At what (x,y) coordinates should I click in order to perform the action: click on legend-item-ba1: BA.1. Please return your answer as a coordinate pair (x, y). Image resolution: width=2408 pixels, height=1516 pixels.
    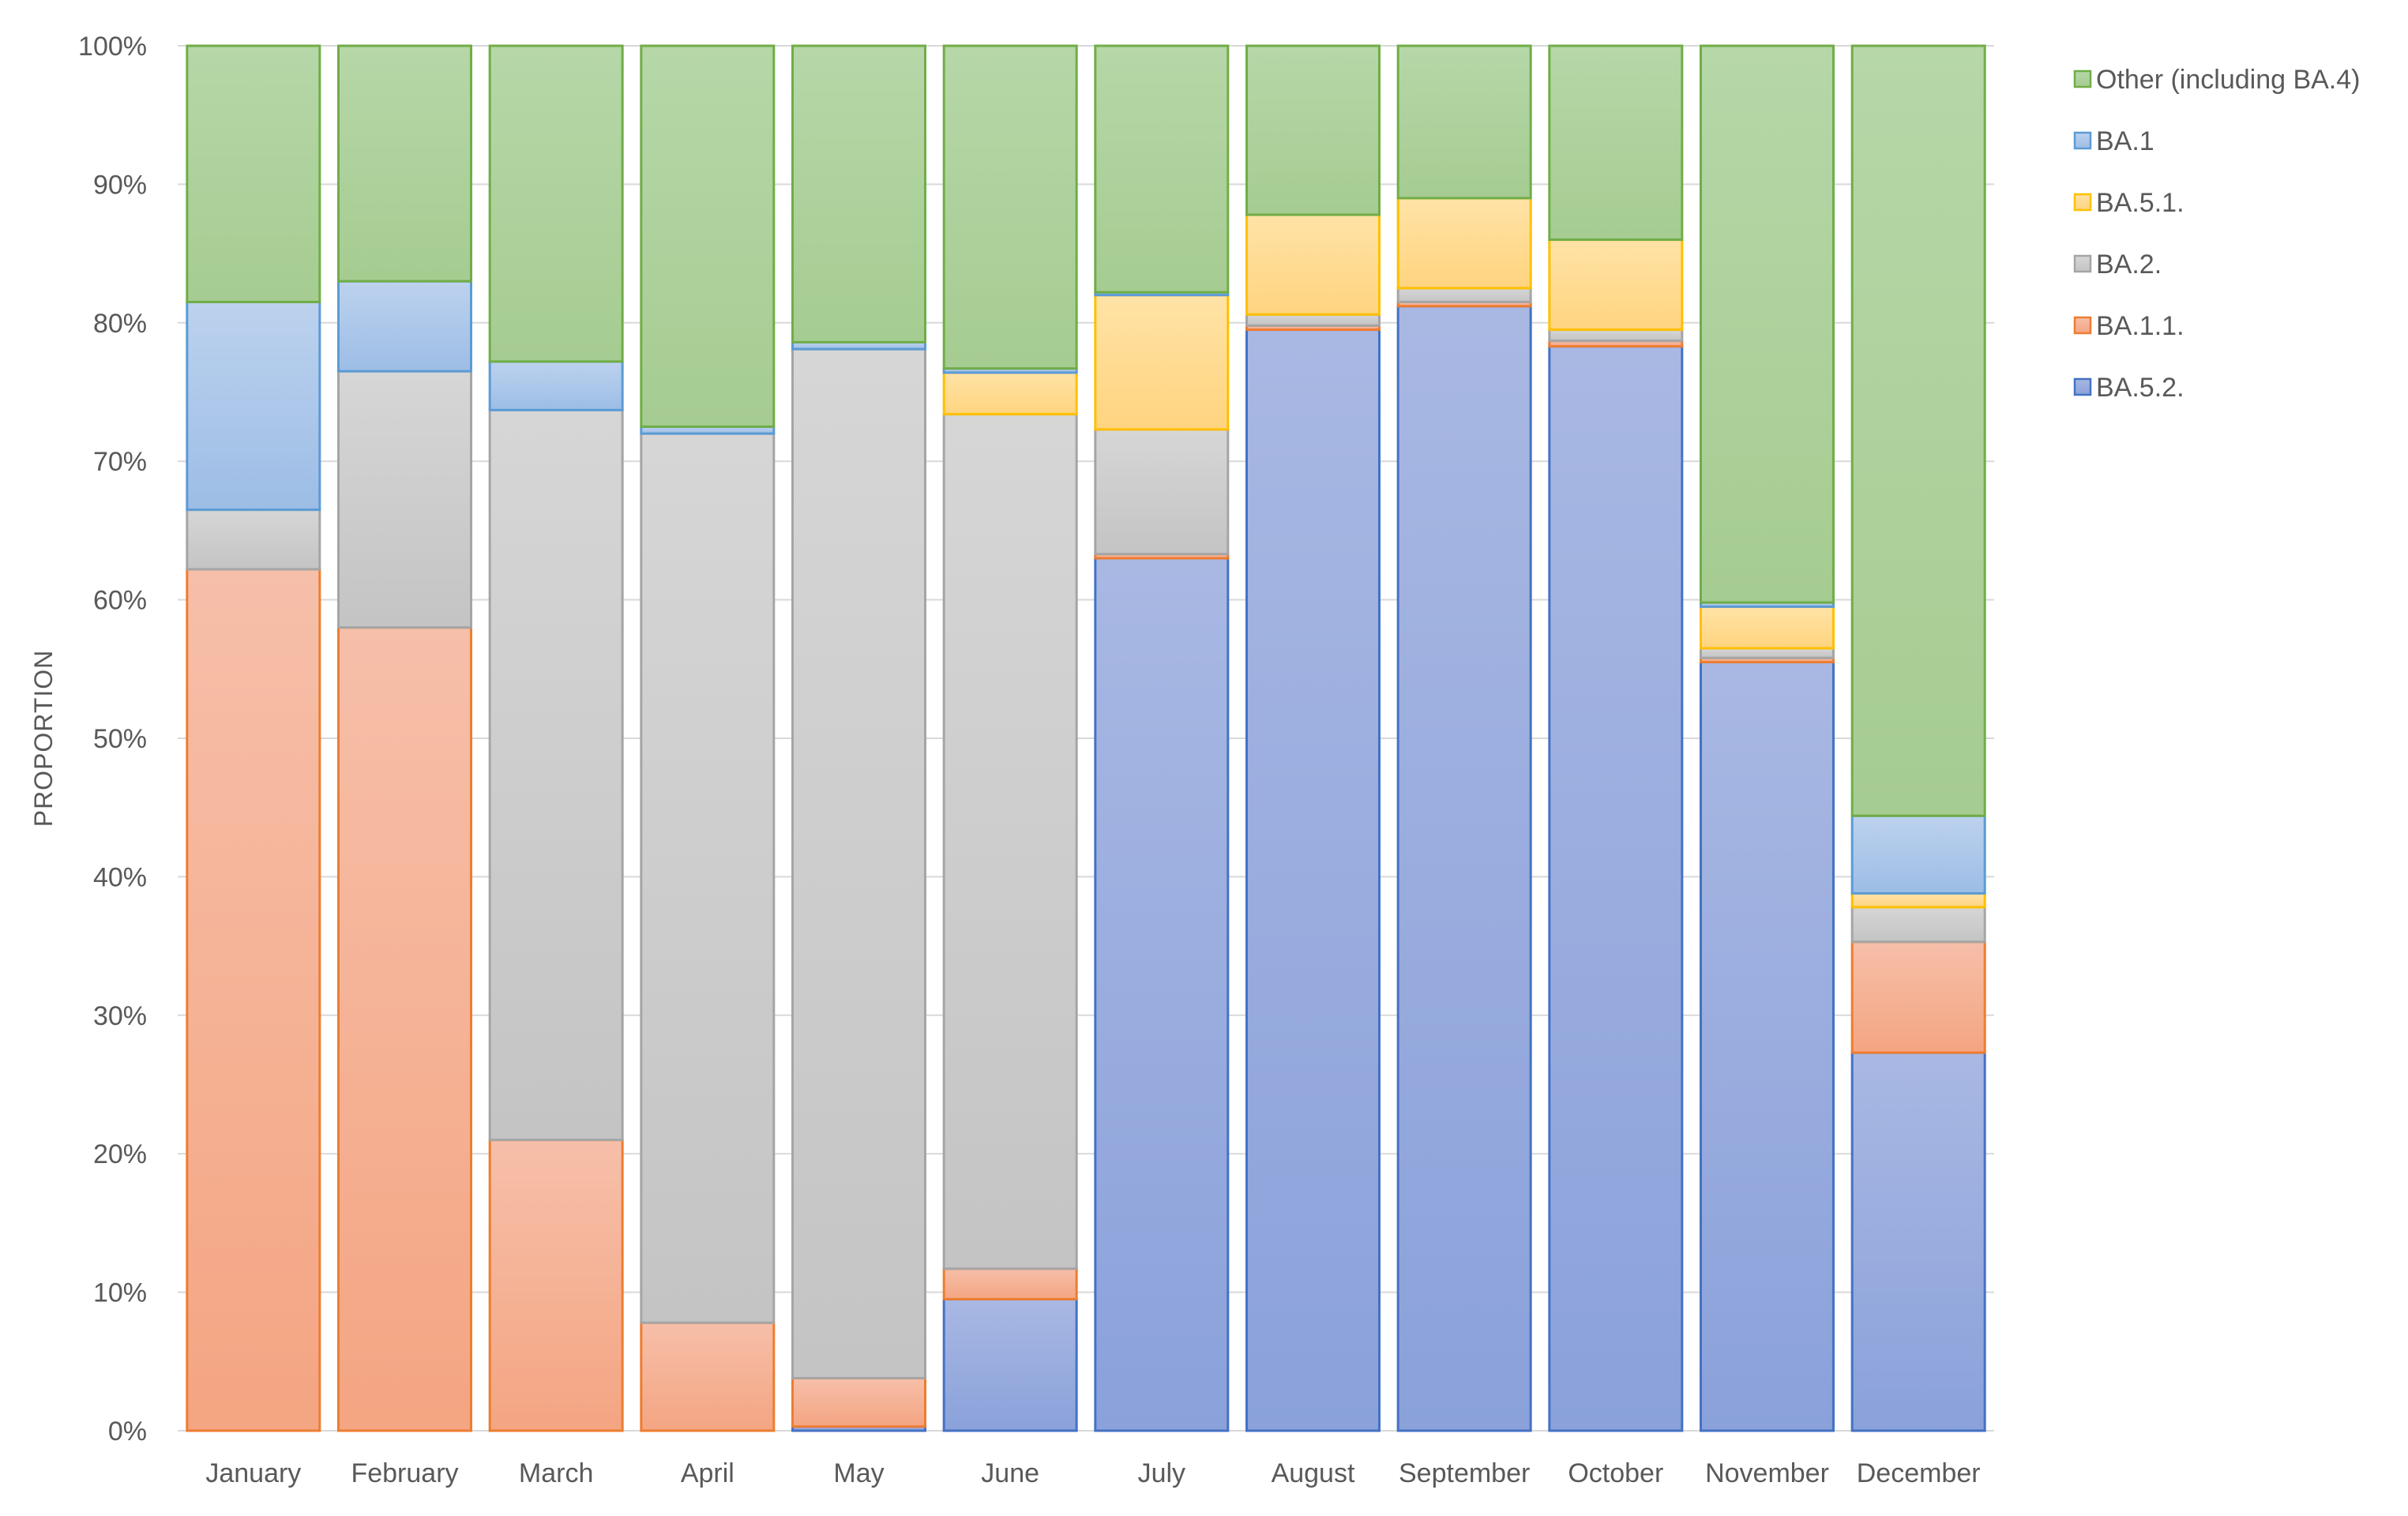
    Looking at the image, I should click on (2113, 141).